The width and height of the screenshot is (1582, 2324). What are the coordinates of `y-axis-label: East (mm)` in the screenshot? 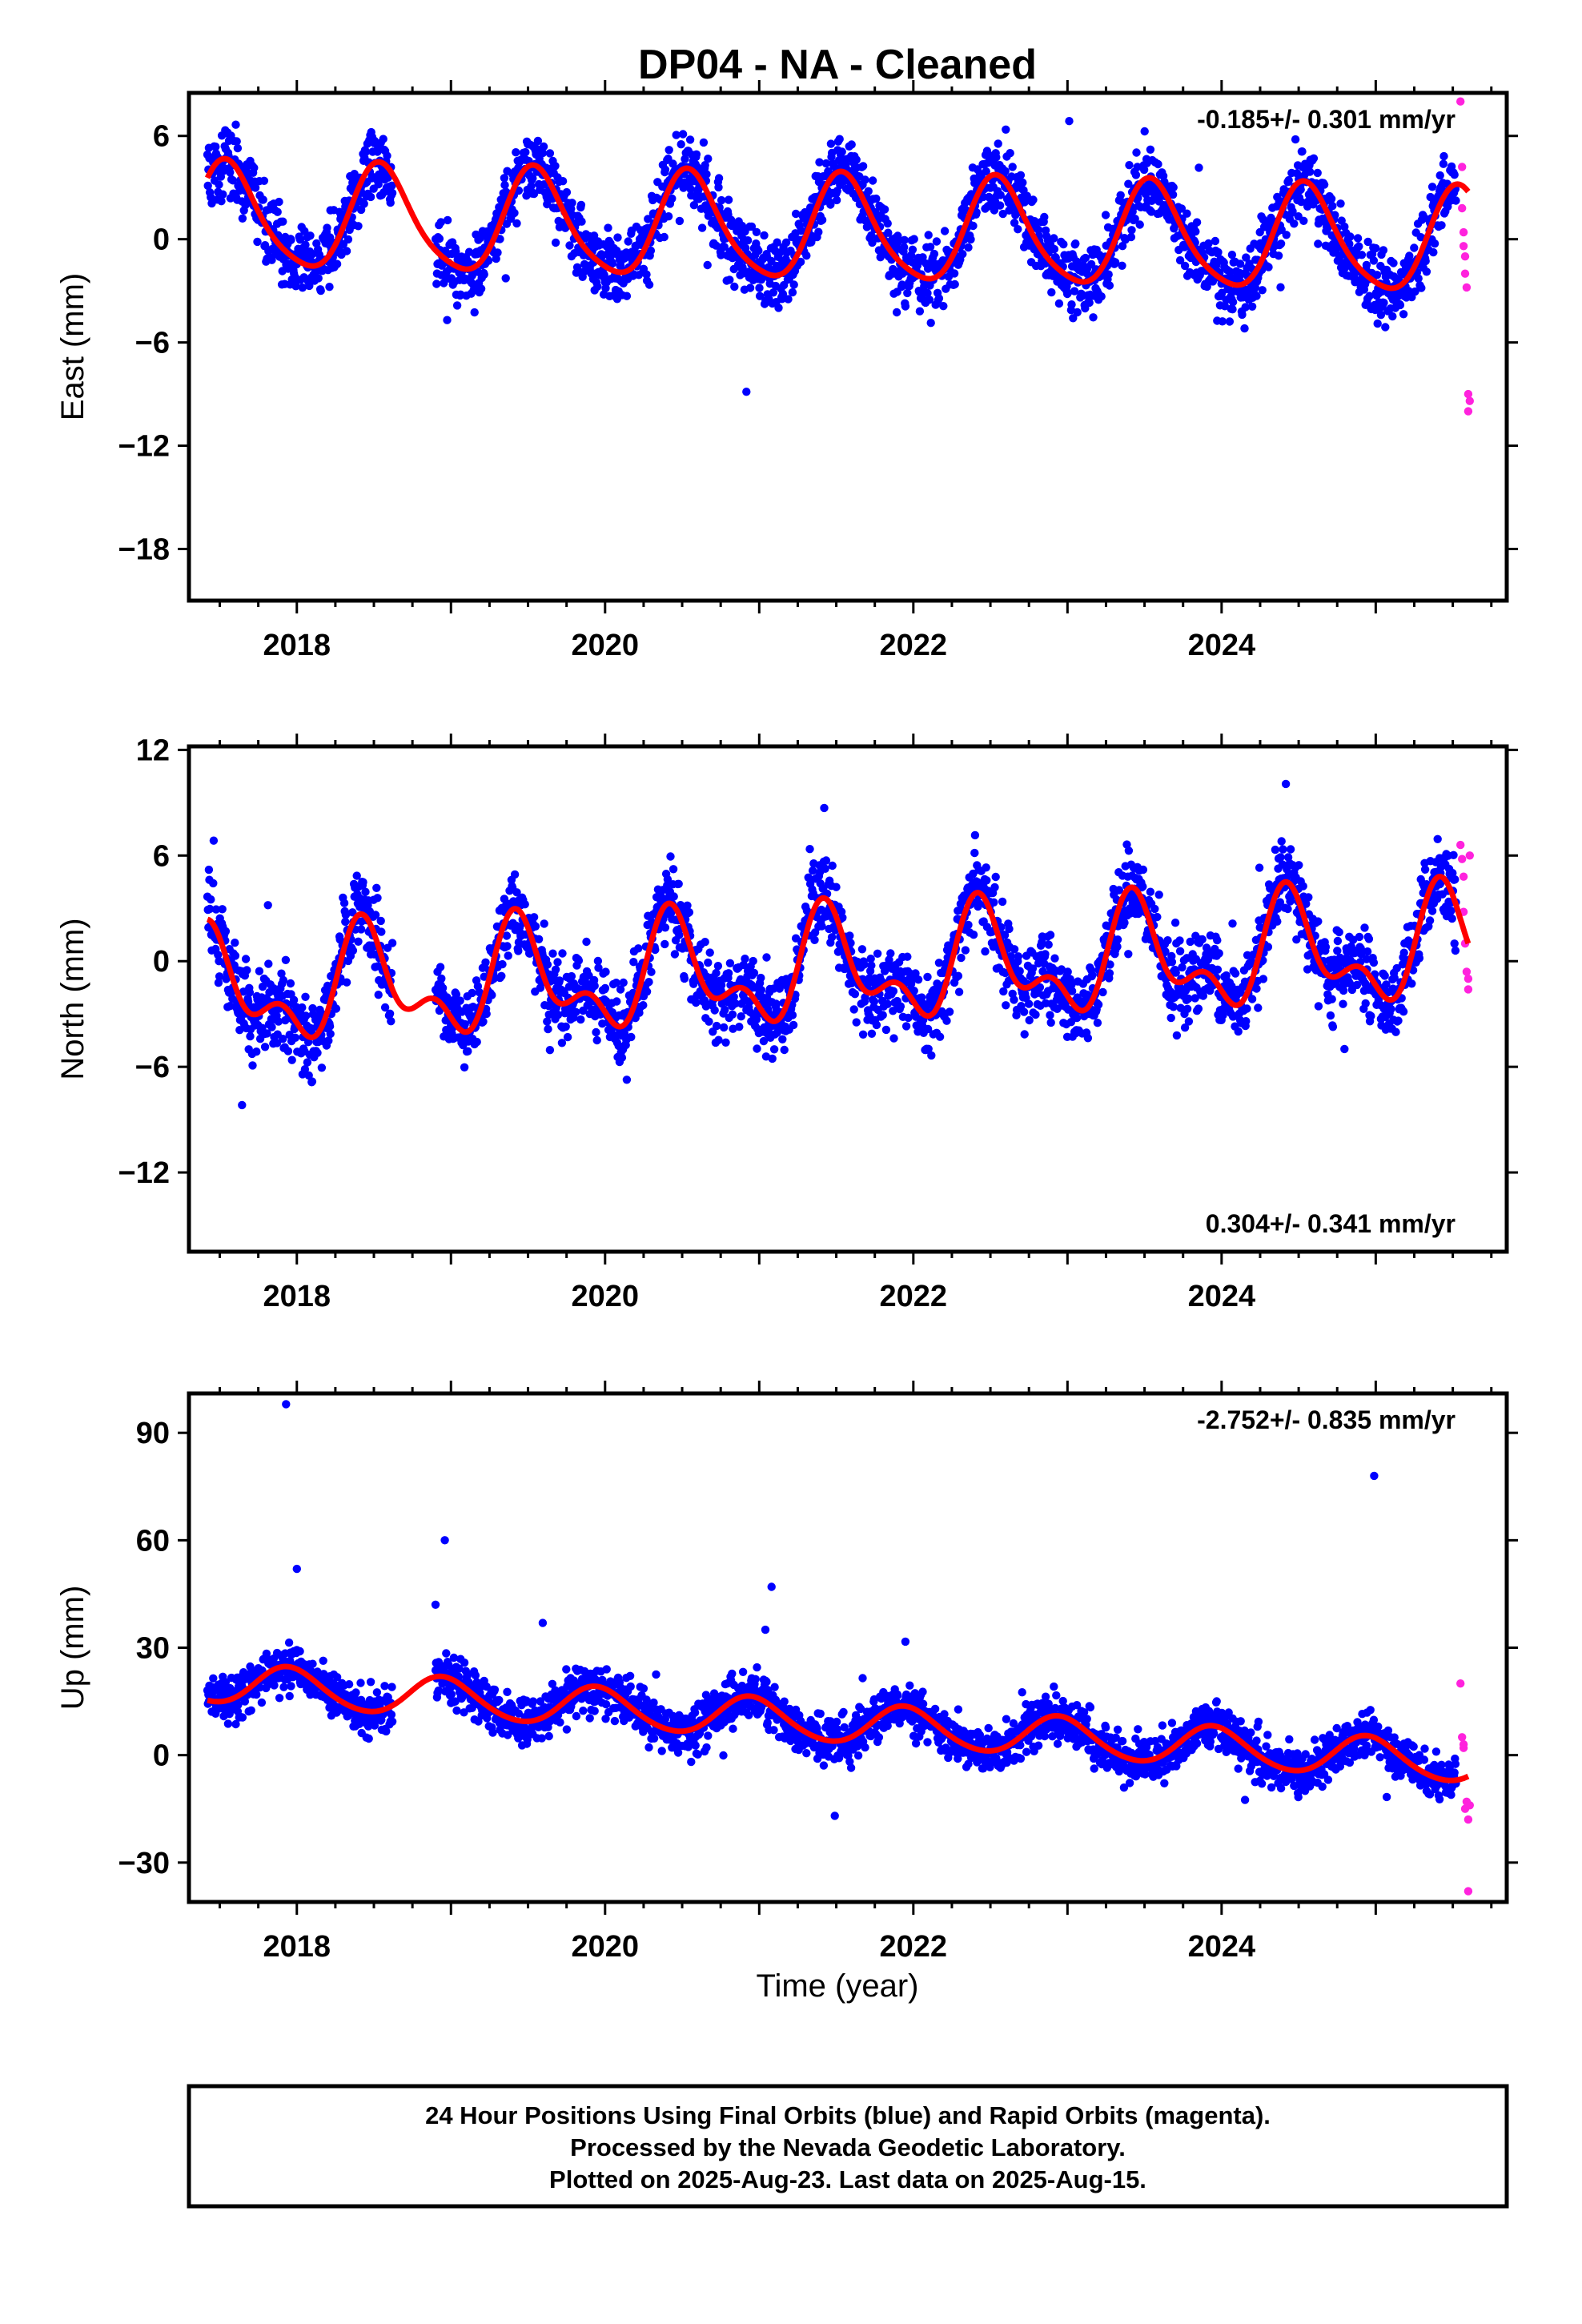 It's located at (72, 346).